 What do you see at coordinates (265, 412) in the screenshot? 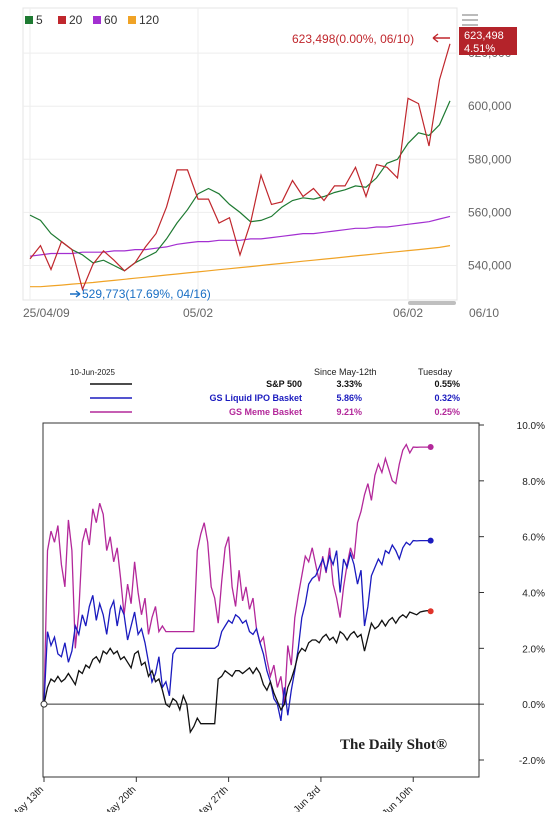
I see `legend-series-name: GS Meme Basket` at bounding box center [265, 412].